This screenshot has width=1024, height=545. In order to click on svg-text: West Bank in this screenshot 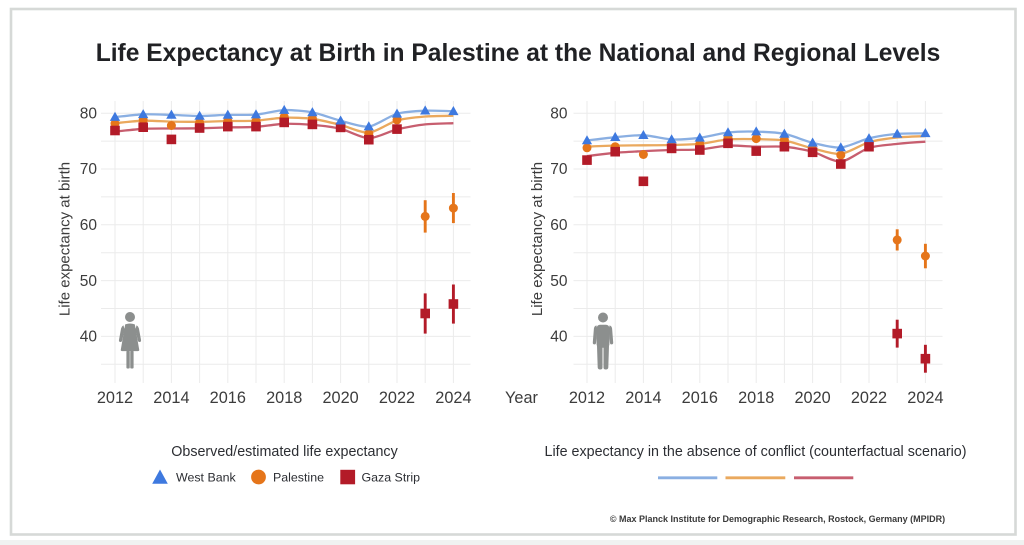, I will do `click(206, 478)`.